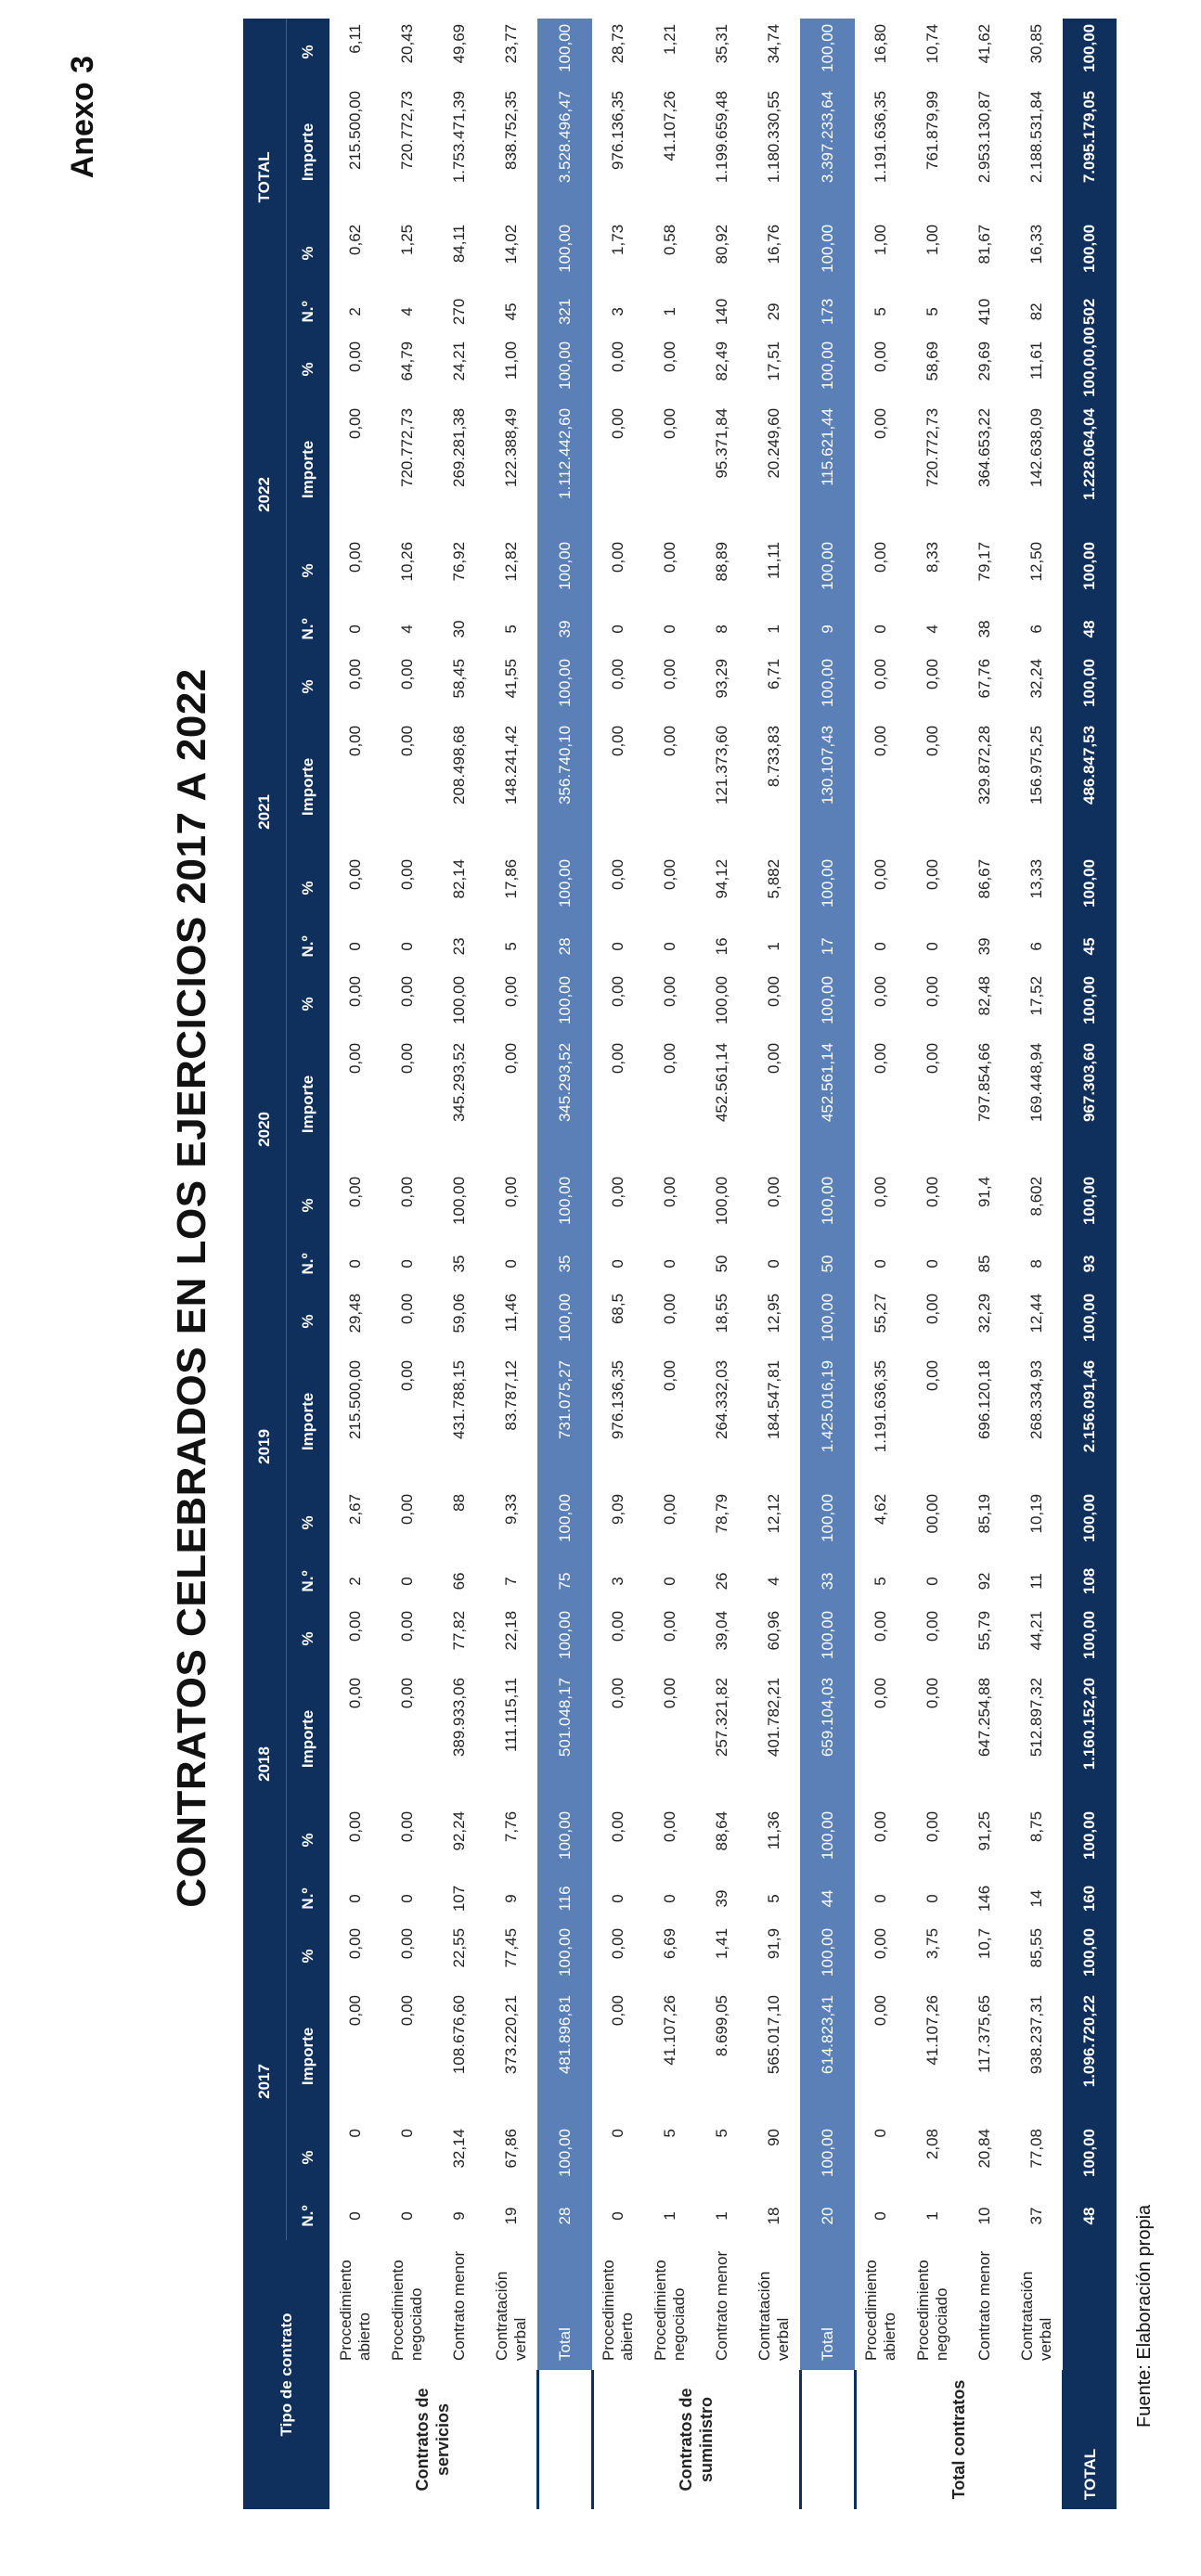 This screenshot has height=2576, width=1201. I want to click on cell: 797.854,66, so click(984, 1082).